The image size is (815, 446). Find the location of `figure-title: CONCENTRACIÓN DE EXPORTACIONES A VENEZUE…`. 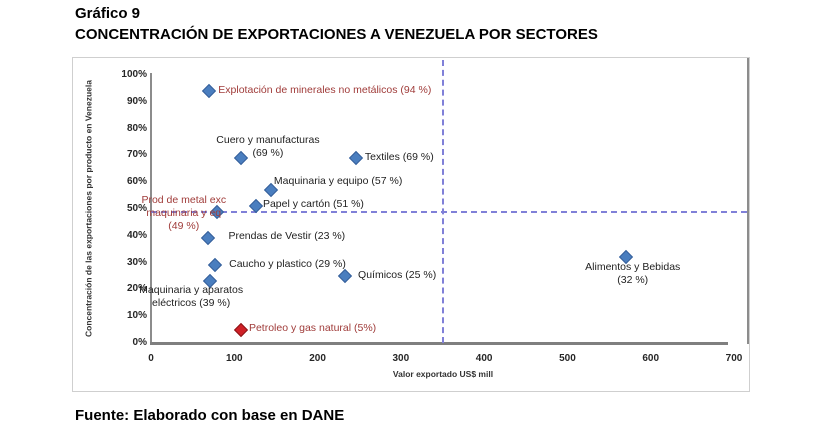

figure-title: CONCENTRACIÓN DE EXPORTACIONES A VENEZUE… is located at coordinates (336, 34).